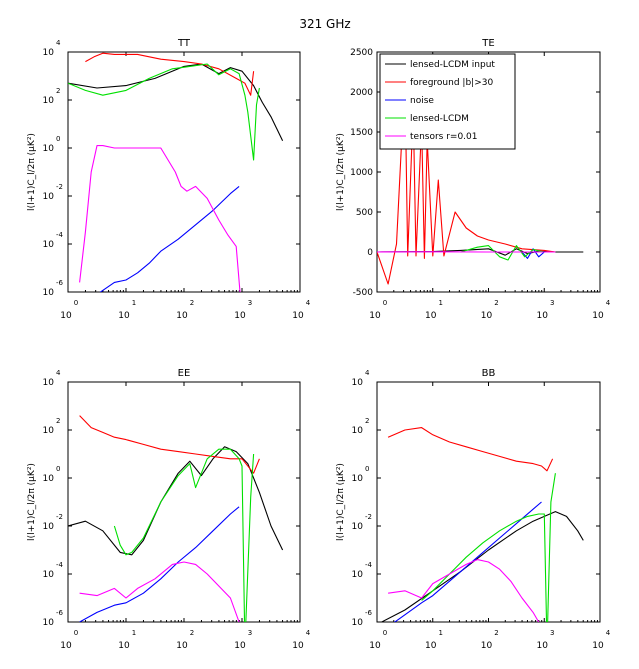 The image size is (639, 669). I want to click on series-noise, so click(169, 238).